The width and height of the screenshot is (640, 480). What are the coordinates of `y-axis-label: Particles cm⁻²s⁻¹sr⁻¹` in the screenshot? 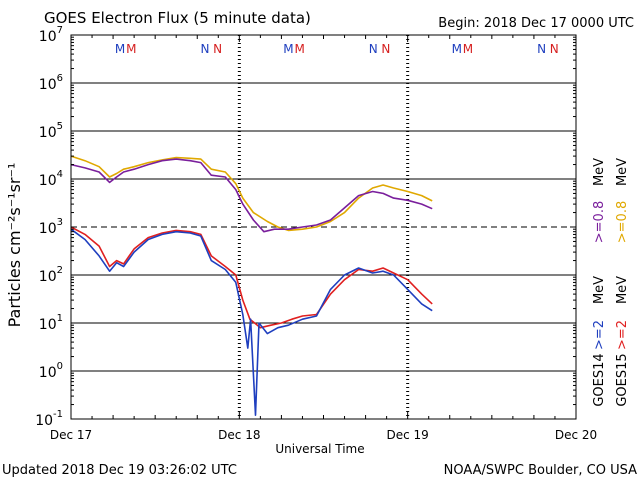 It's located at (14, 245).